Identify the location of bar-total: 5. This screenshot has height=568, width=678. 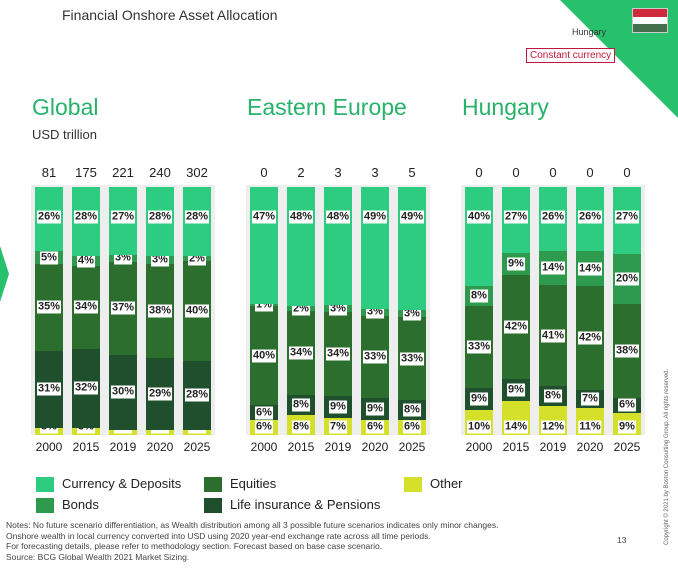
(412, 172).